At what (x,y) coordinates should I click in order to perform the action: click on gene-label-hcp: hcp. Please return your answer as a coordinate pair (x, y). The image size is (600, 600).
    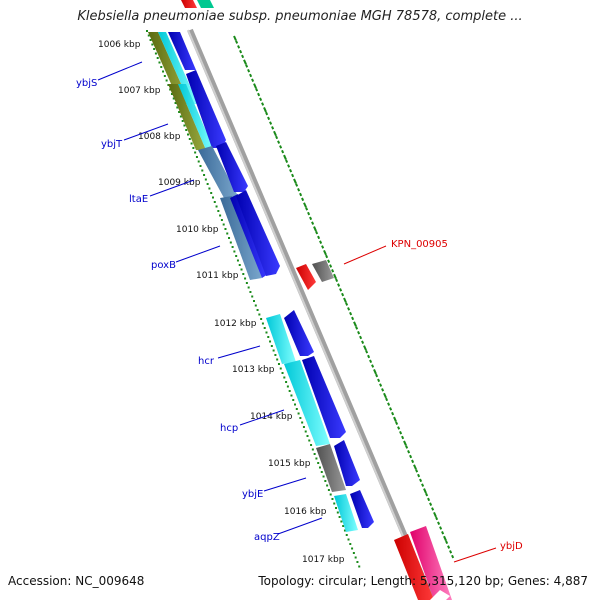
    Looking at the image, I should click on (229, 428).